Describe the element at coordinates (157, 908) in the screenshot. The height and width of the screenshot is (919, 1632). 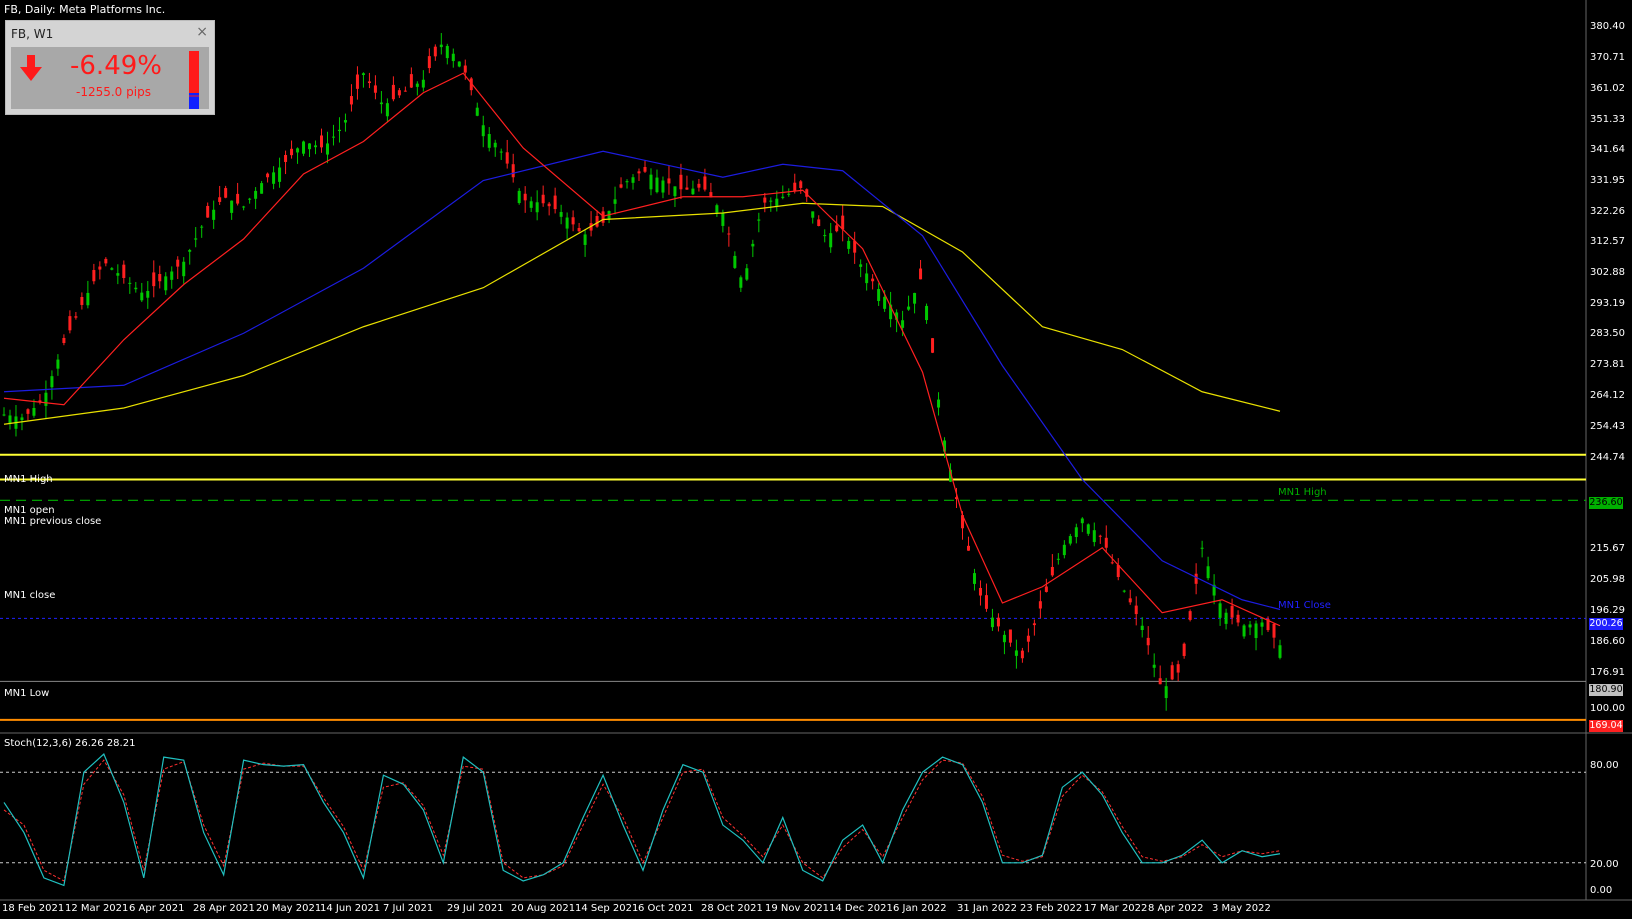
I see `date-tick-label: 6 Apr 2021` at that location.